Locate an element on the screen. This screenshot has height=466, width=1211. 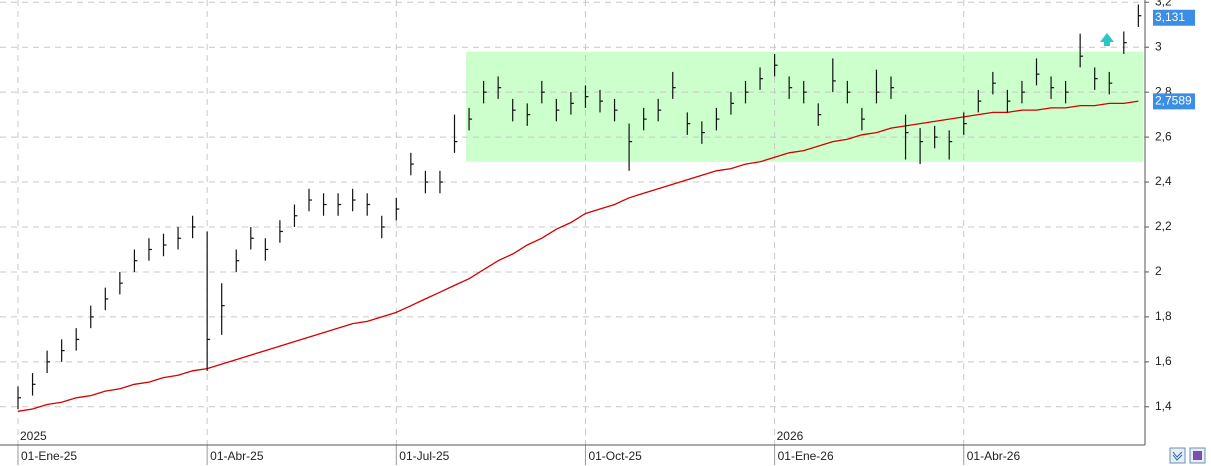
year-label: 2025 is located at coordinates (33, 436).